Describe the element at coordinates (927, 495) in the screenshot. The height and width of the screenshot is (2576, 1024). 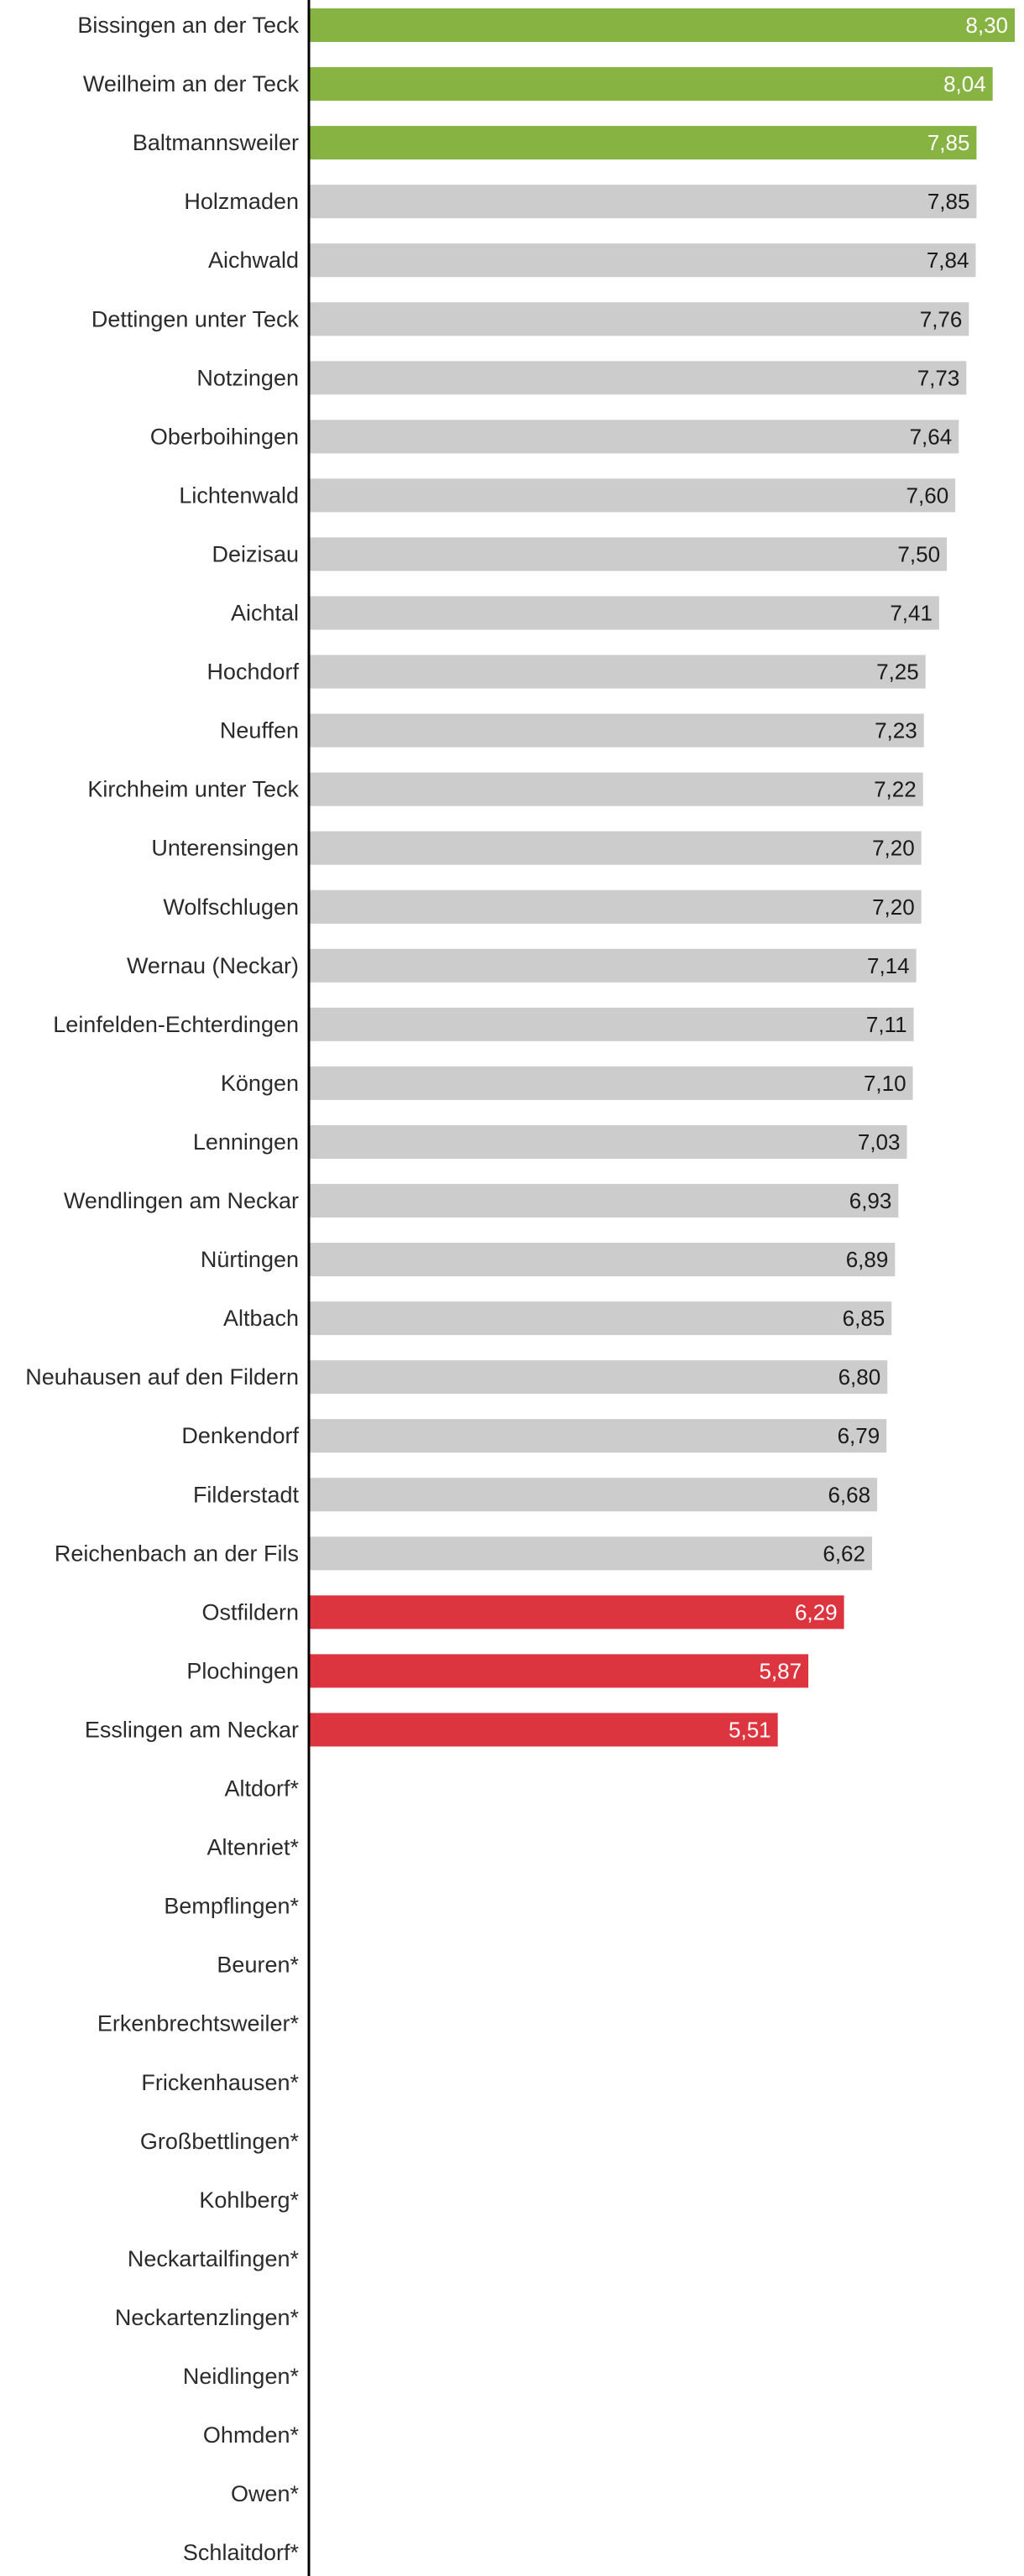
I see `value-label-lichtenwald: 7,60` at that location.